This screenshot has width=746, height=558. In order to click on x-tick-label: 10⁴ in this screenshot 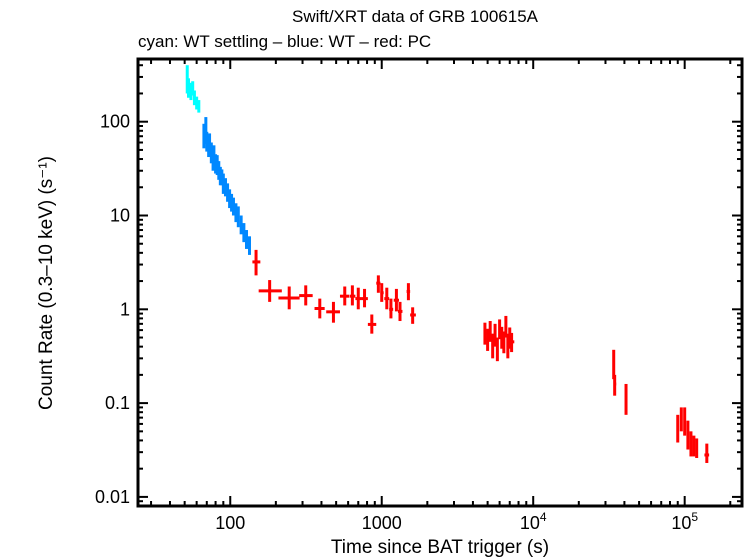, I will do `click(533, 521)`.